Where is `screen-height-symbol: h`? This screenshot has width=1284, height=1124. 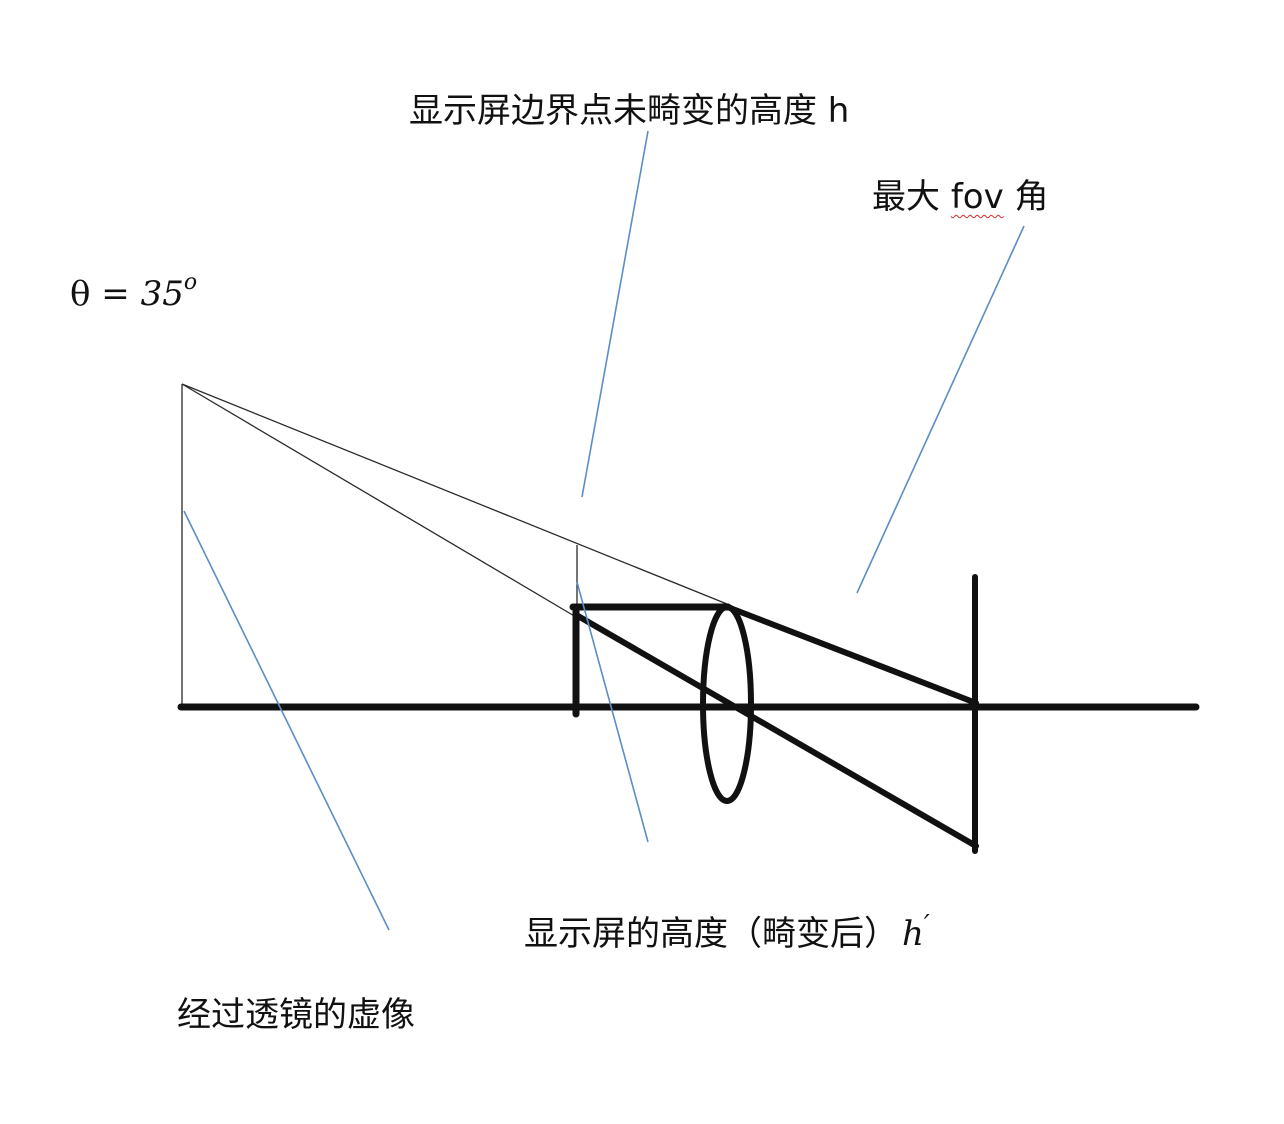 screen-height-symbol: h is located at coordinates (913, 934).